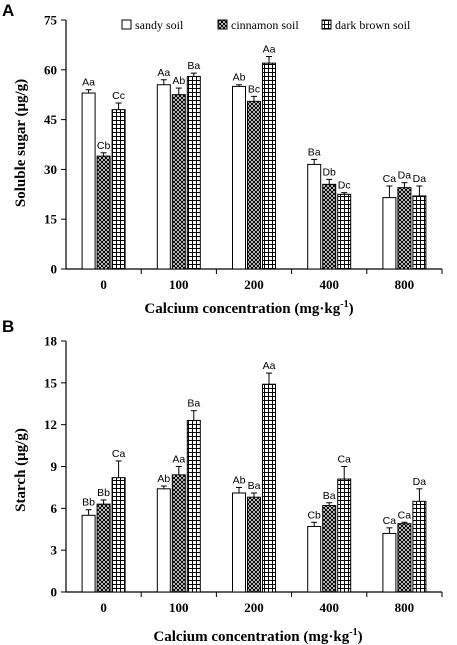  I want to click on panel-a-letter: A, so click(8, 10).